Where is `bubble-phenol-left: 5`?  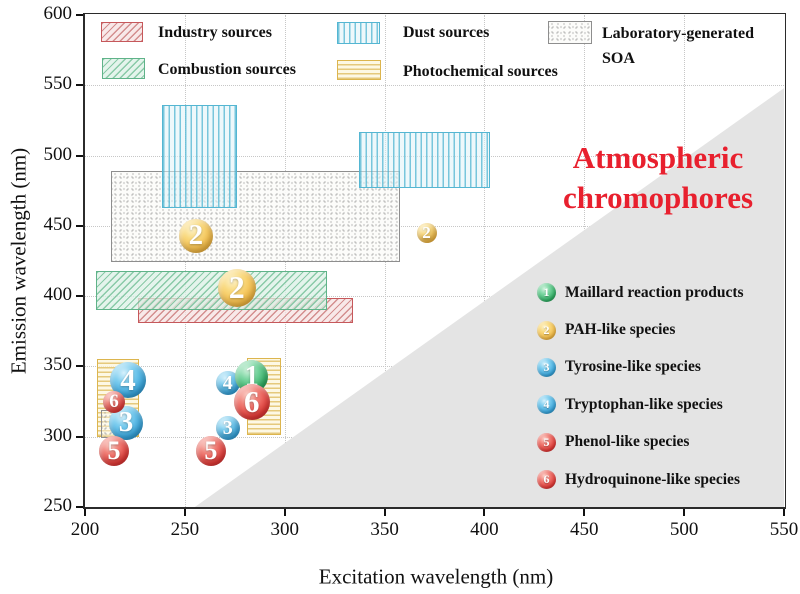
bubble-phenol-left: 5 is located at coordinates (113, 450).